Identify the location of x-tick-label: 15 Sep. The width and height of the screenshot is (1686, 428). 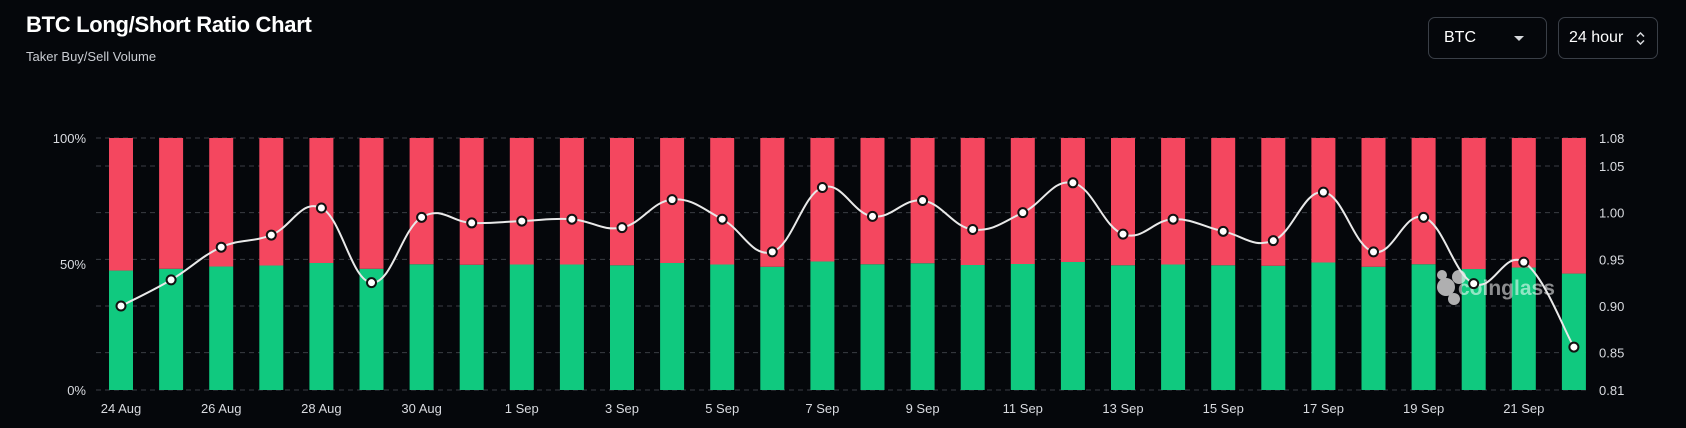
(1223, 408).